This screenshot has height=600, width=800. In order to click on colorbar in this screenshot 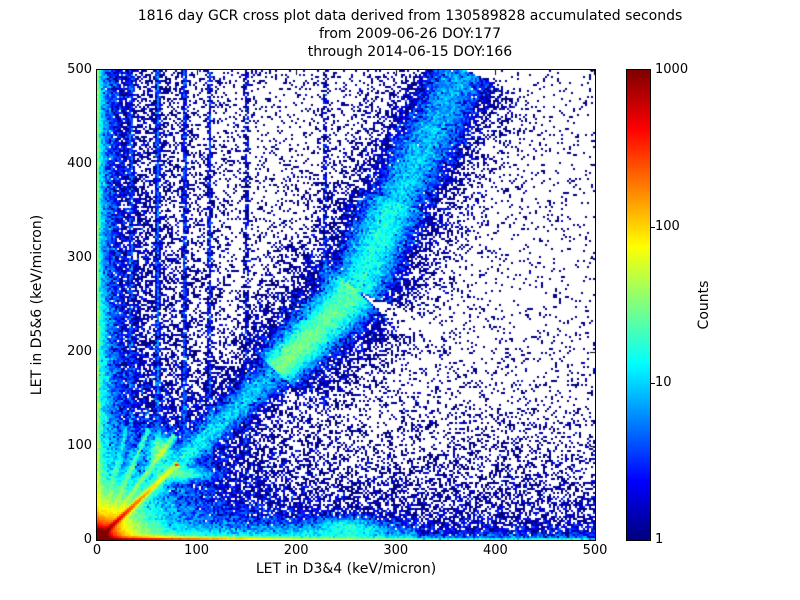, I will do `click(638, 305)`.